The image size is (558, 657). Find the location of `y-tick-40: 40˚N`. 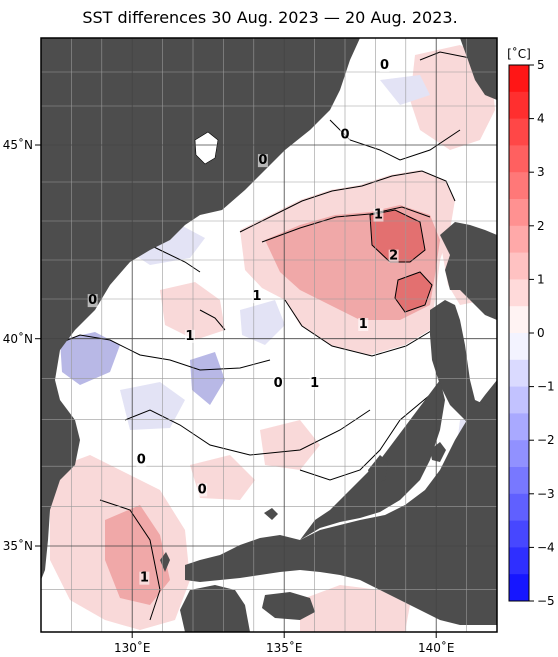

y-tick-40: 40˚N is located at coordinates (18, 338).